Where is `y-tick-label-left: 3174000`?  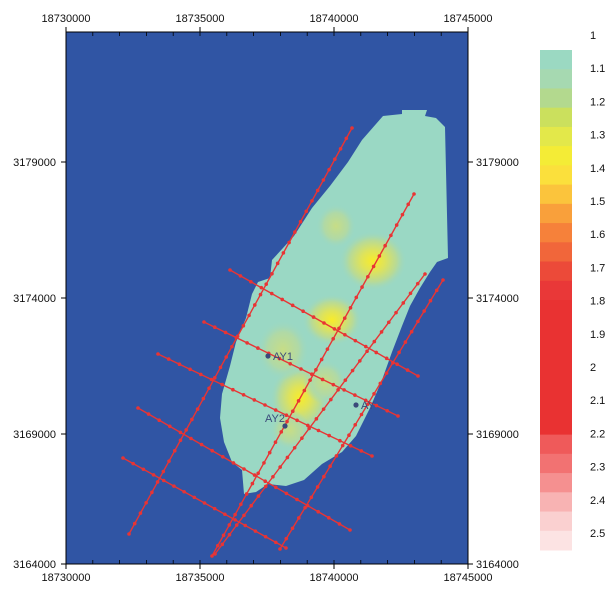
y-tick-label-left: 3174000 is located at coordinates (34, 299).